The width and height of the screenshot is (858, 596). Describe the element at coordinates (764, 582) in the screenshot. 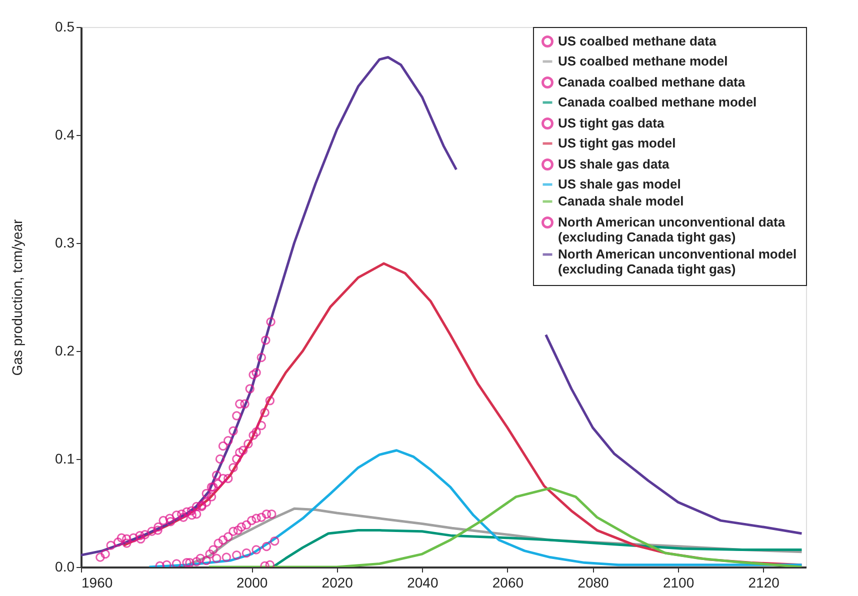

I see `x-tick-label: 2120` at that location.